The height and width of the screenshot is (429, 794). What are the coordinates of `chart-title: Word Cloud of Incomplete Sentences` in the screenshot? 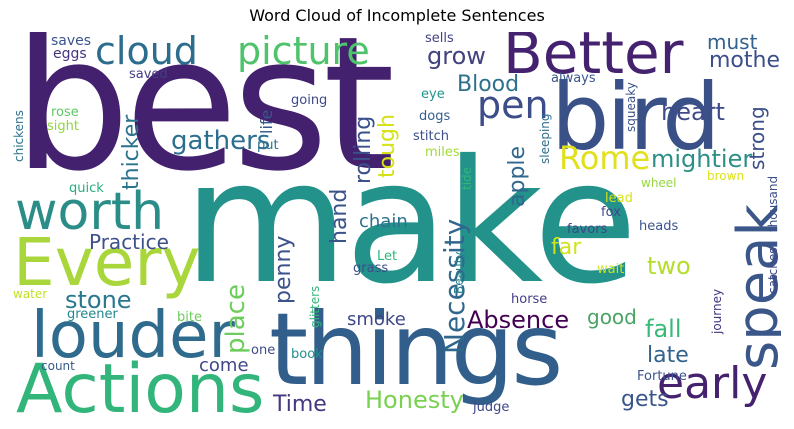 It's located at (397, 15).